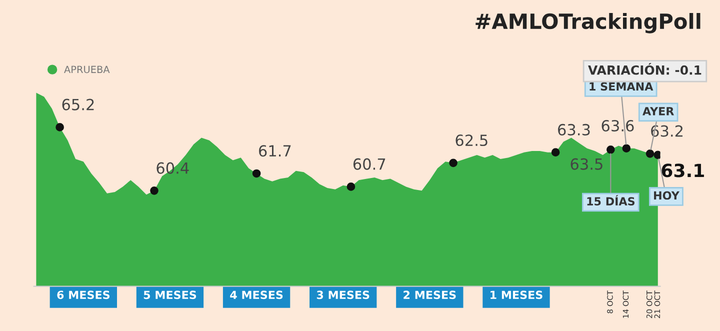  I want to click on annotation: AYER, so click(658, 111).